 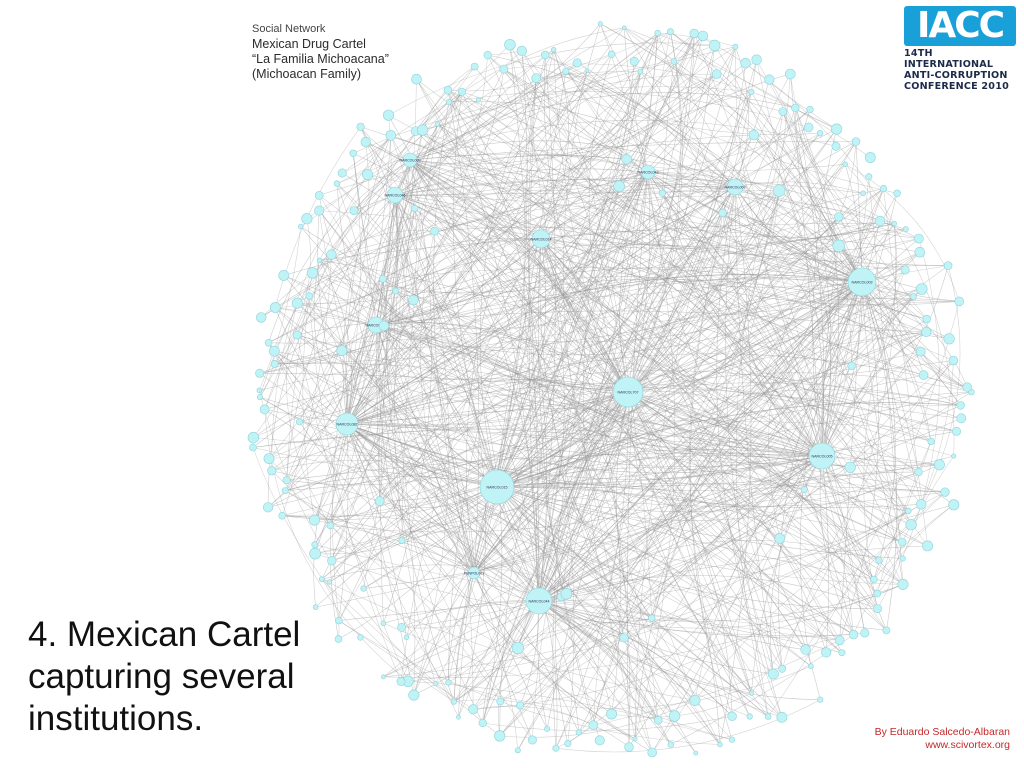 I want to click on title-line-3: “La Familia Michoacana”, so click(x=320, y=59).